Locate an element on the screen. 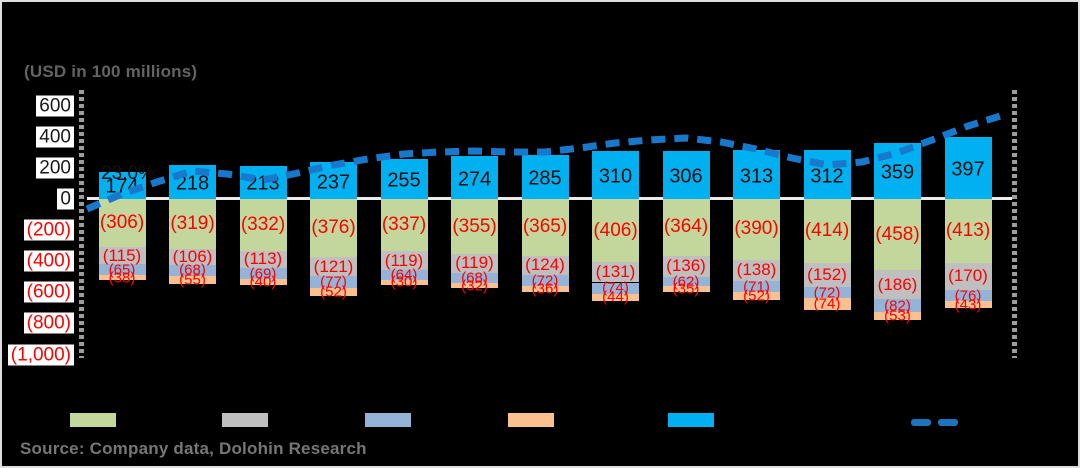 Image resolution: width=1080 pixels, height=468 pixels. bar-value-label: 285 is located at coordinates (545, 178).